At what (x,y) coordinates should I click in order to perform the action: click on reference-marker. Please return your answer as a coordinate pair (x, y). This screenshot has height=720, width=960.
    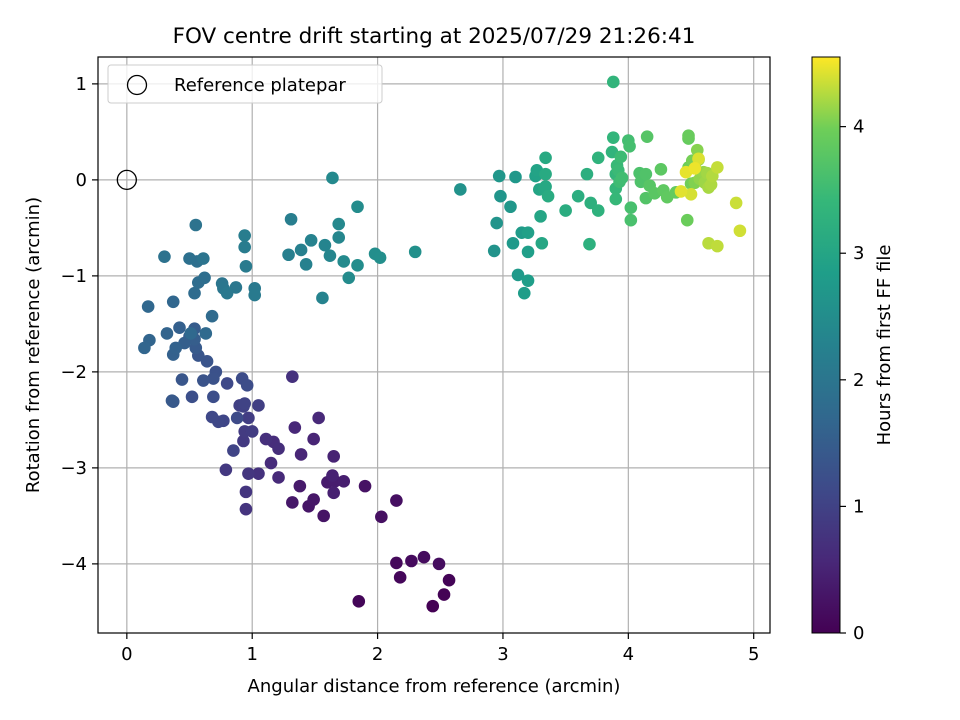
    Looking at the image, I should click on (126, 180).